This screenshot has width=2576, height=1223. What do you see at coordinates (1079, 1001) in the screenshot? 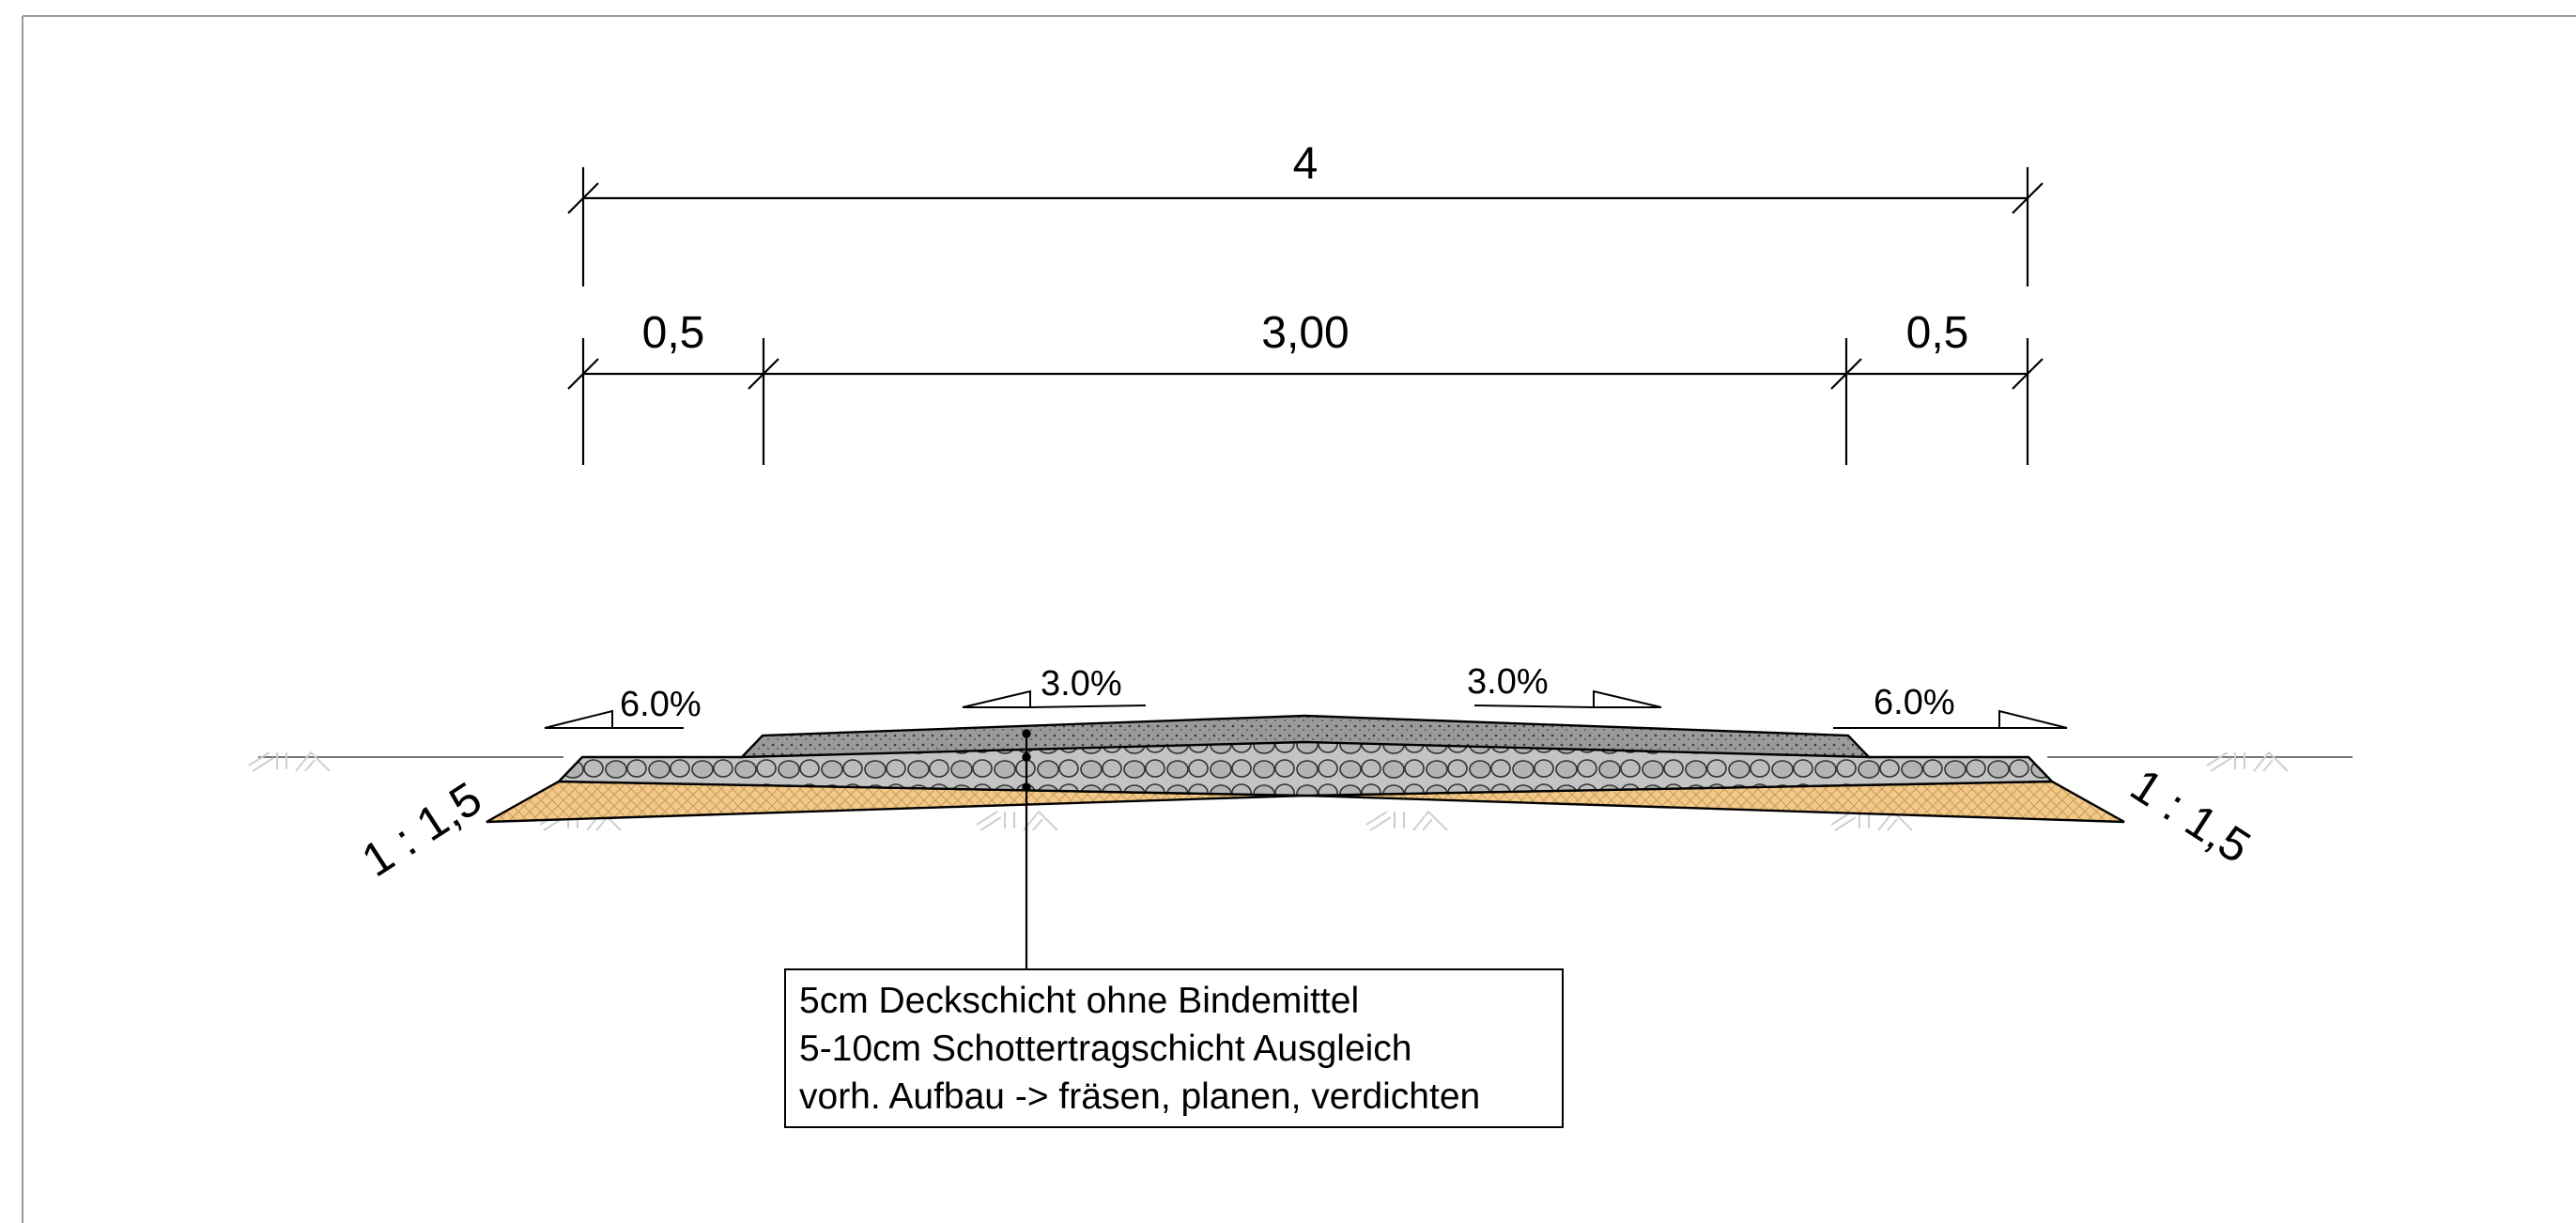
I see `layer-note-line-1: 5cm Deckschicht ohne Bindemittel` at bounding box center [1079, 1001].